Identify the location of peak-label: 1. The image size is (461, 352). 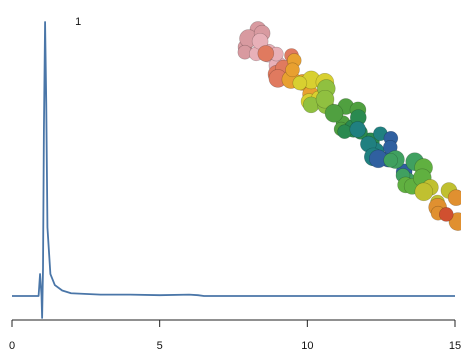
(78, 22).